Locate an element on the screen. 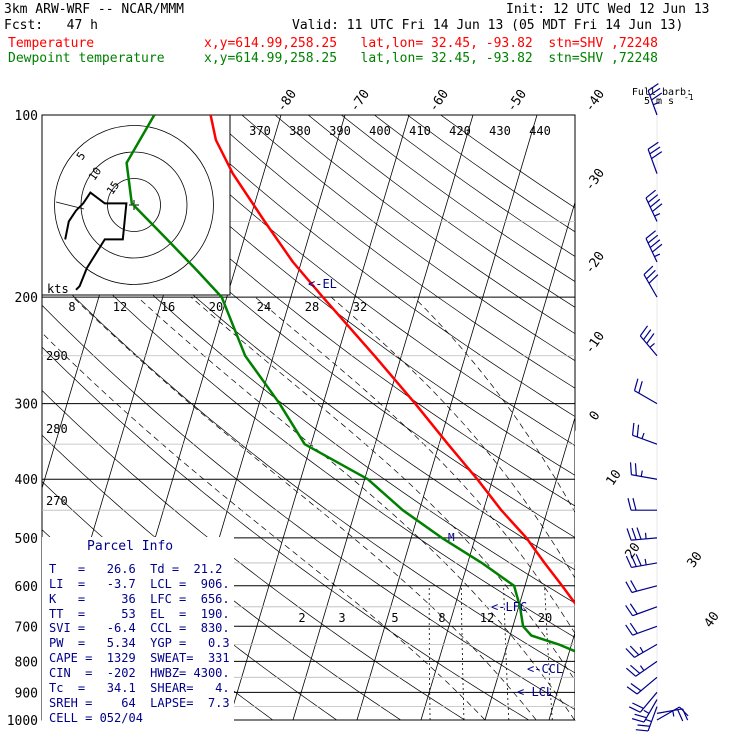  mixing-ratio-label: 3 is located at coordinates (341, 618).